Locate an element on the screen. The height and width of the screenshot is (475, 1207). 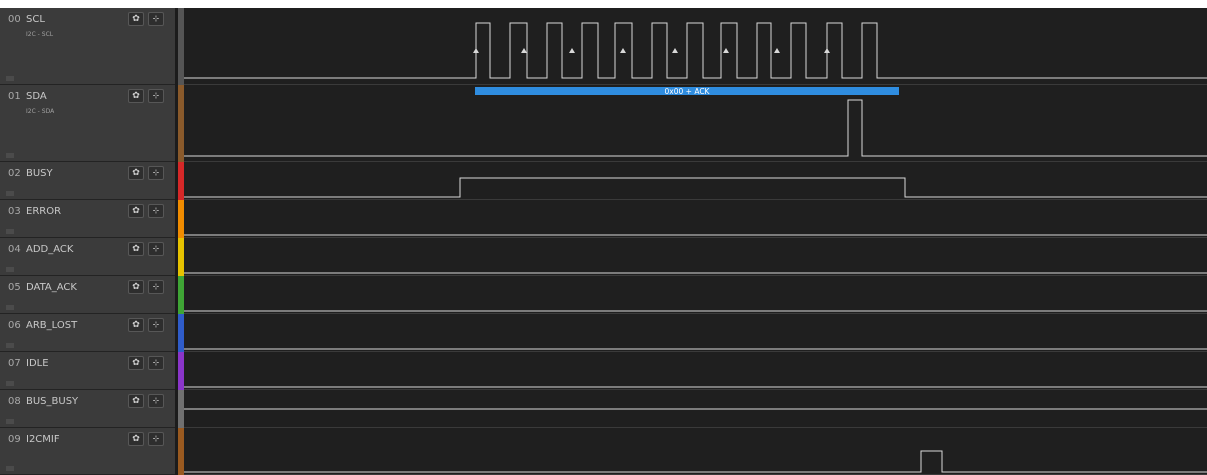
channel-name: ADD_ACK is located at coordinates (50, 249).